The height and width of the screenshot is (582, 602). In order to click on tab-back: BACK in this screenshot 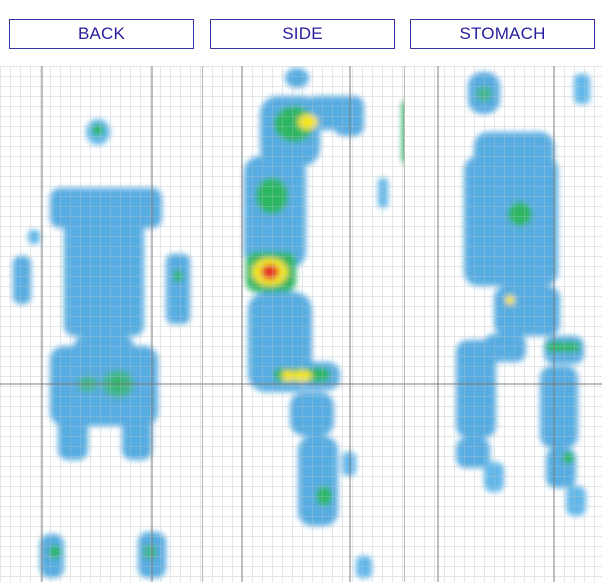, I will do `click(101, 34)`.